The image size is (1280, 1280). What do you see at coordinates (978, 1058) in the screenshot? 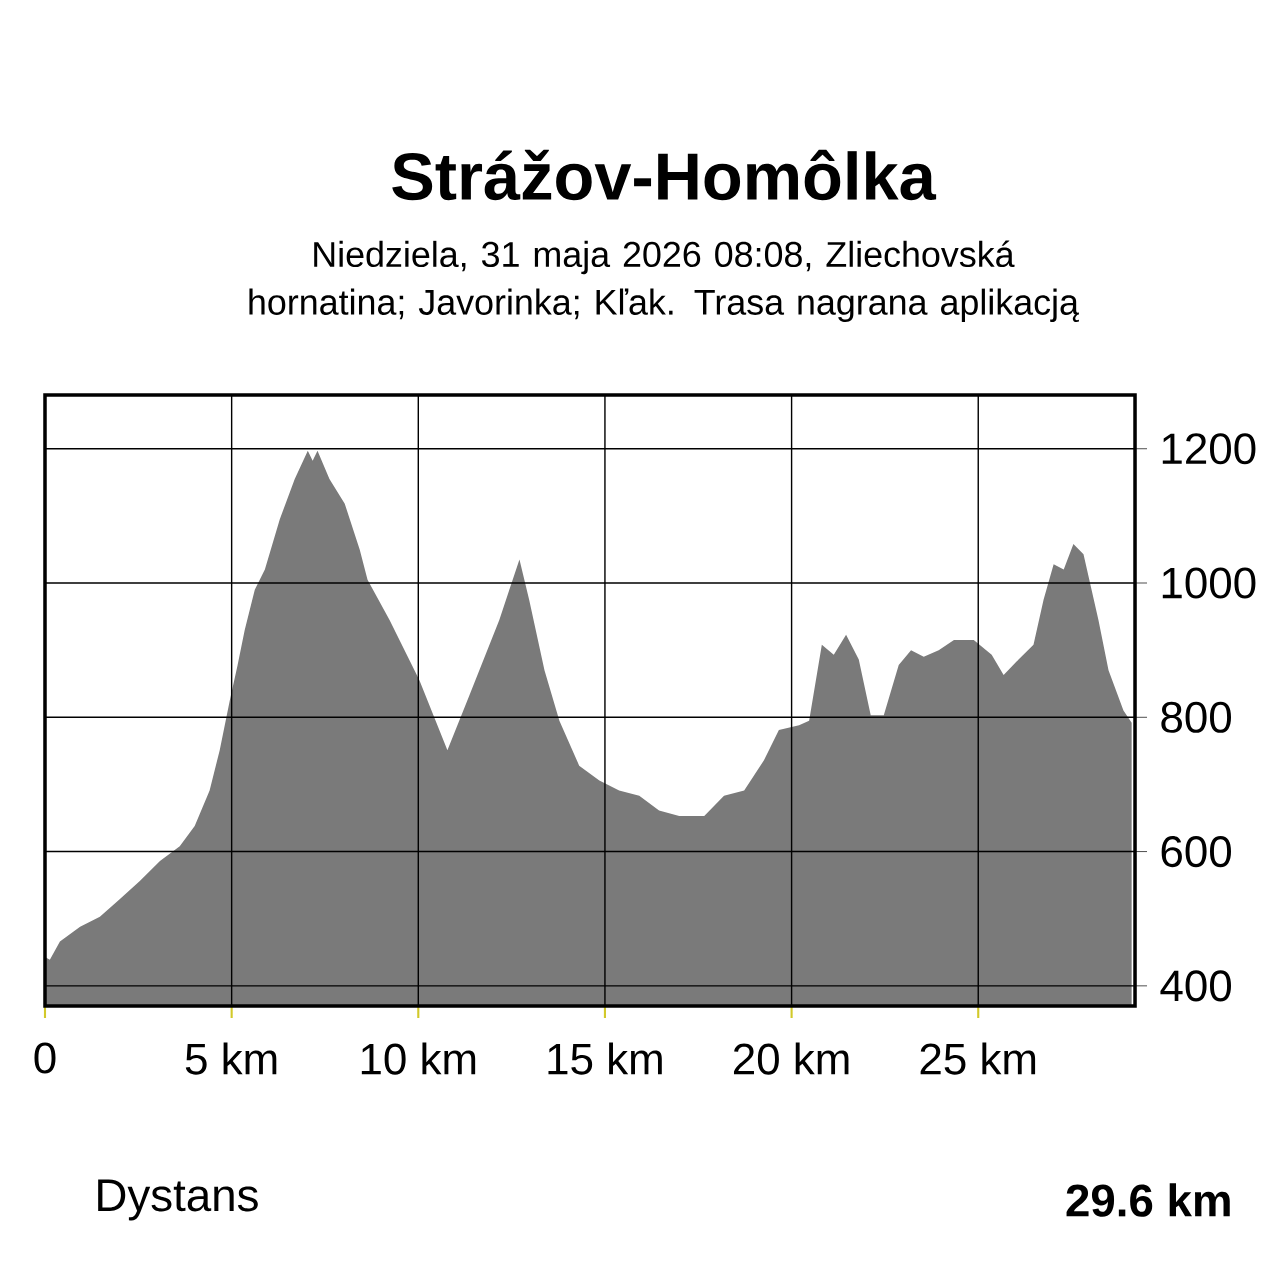
I see `x-tick-label: 25 km` at bounding box center [978, 1058].